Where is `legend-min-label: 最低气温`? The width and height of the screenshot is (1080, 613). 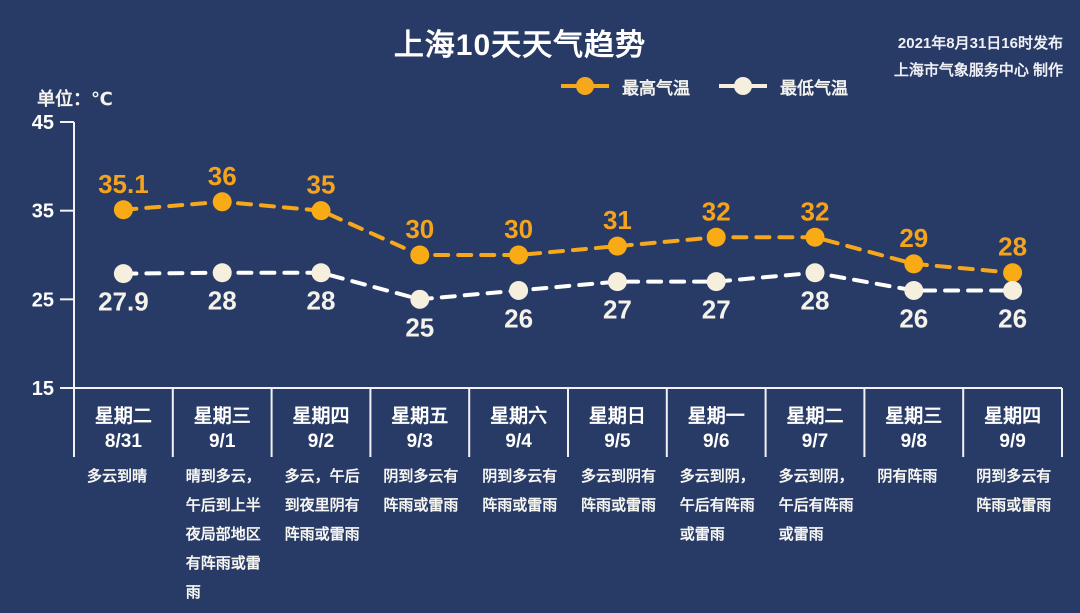
legend-min-label: 最低气温 is located at coordinates (814, 88).